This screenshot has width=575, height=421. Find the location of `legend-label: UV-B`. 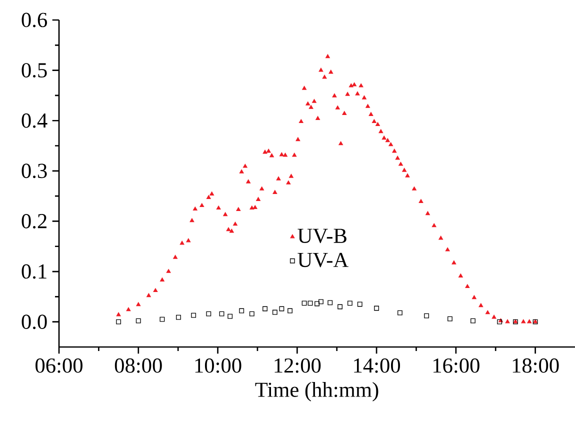

legend-label: UV-B is located at coordinates (322, 236).